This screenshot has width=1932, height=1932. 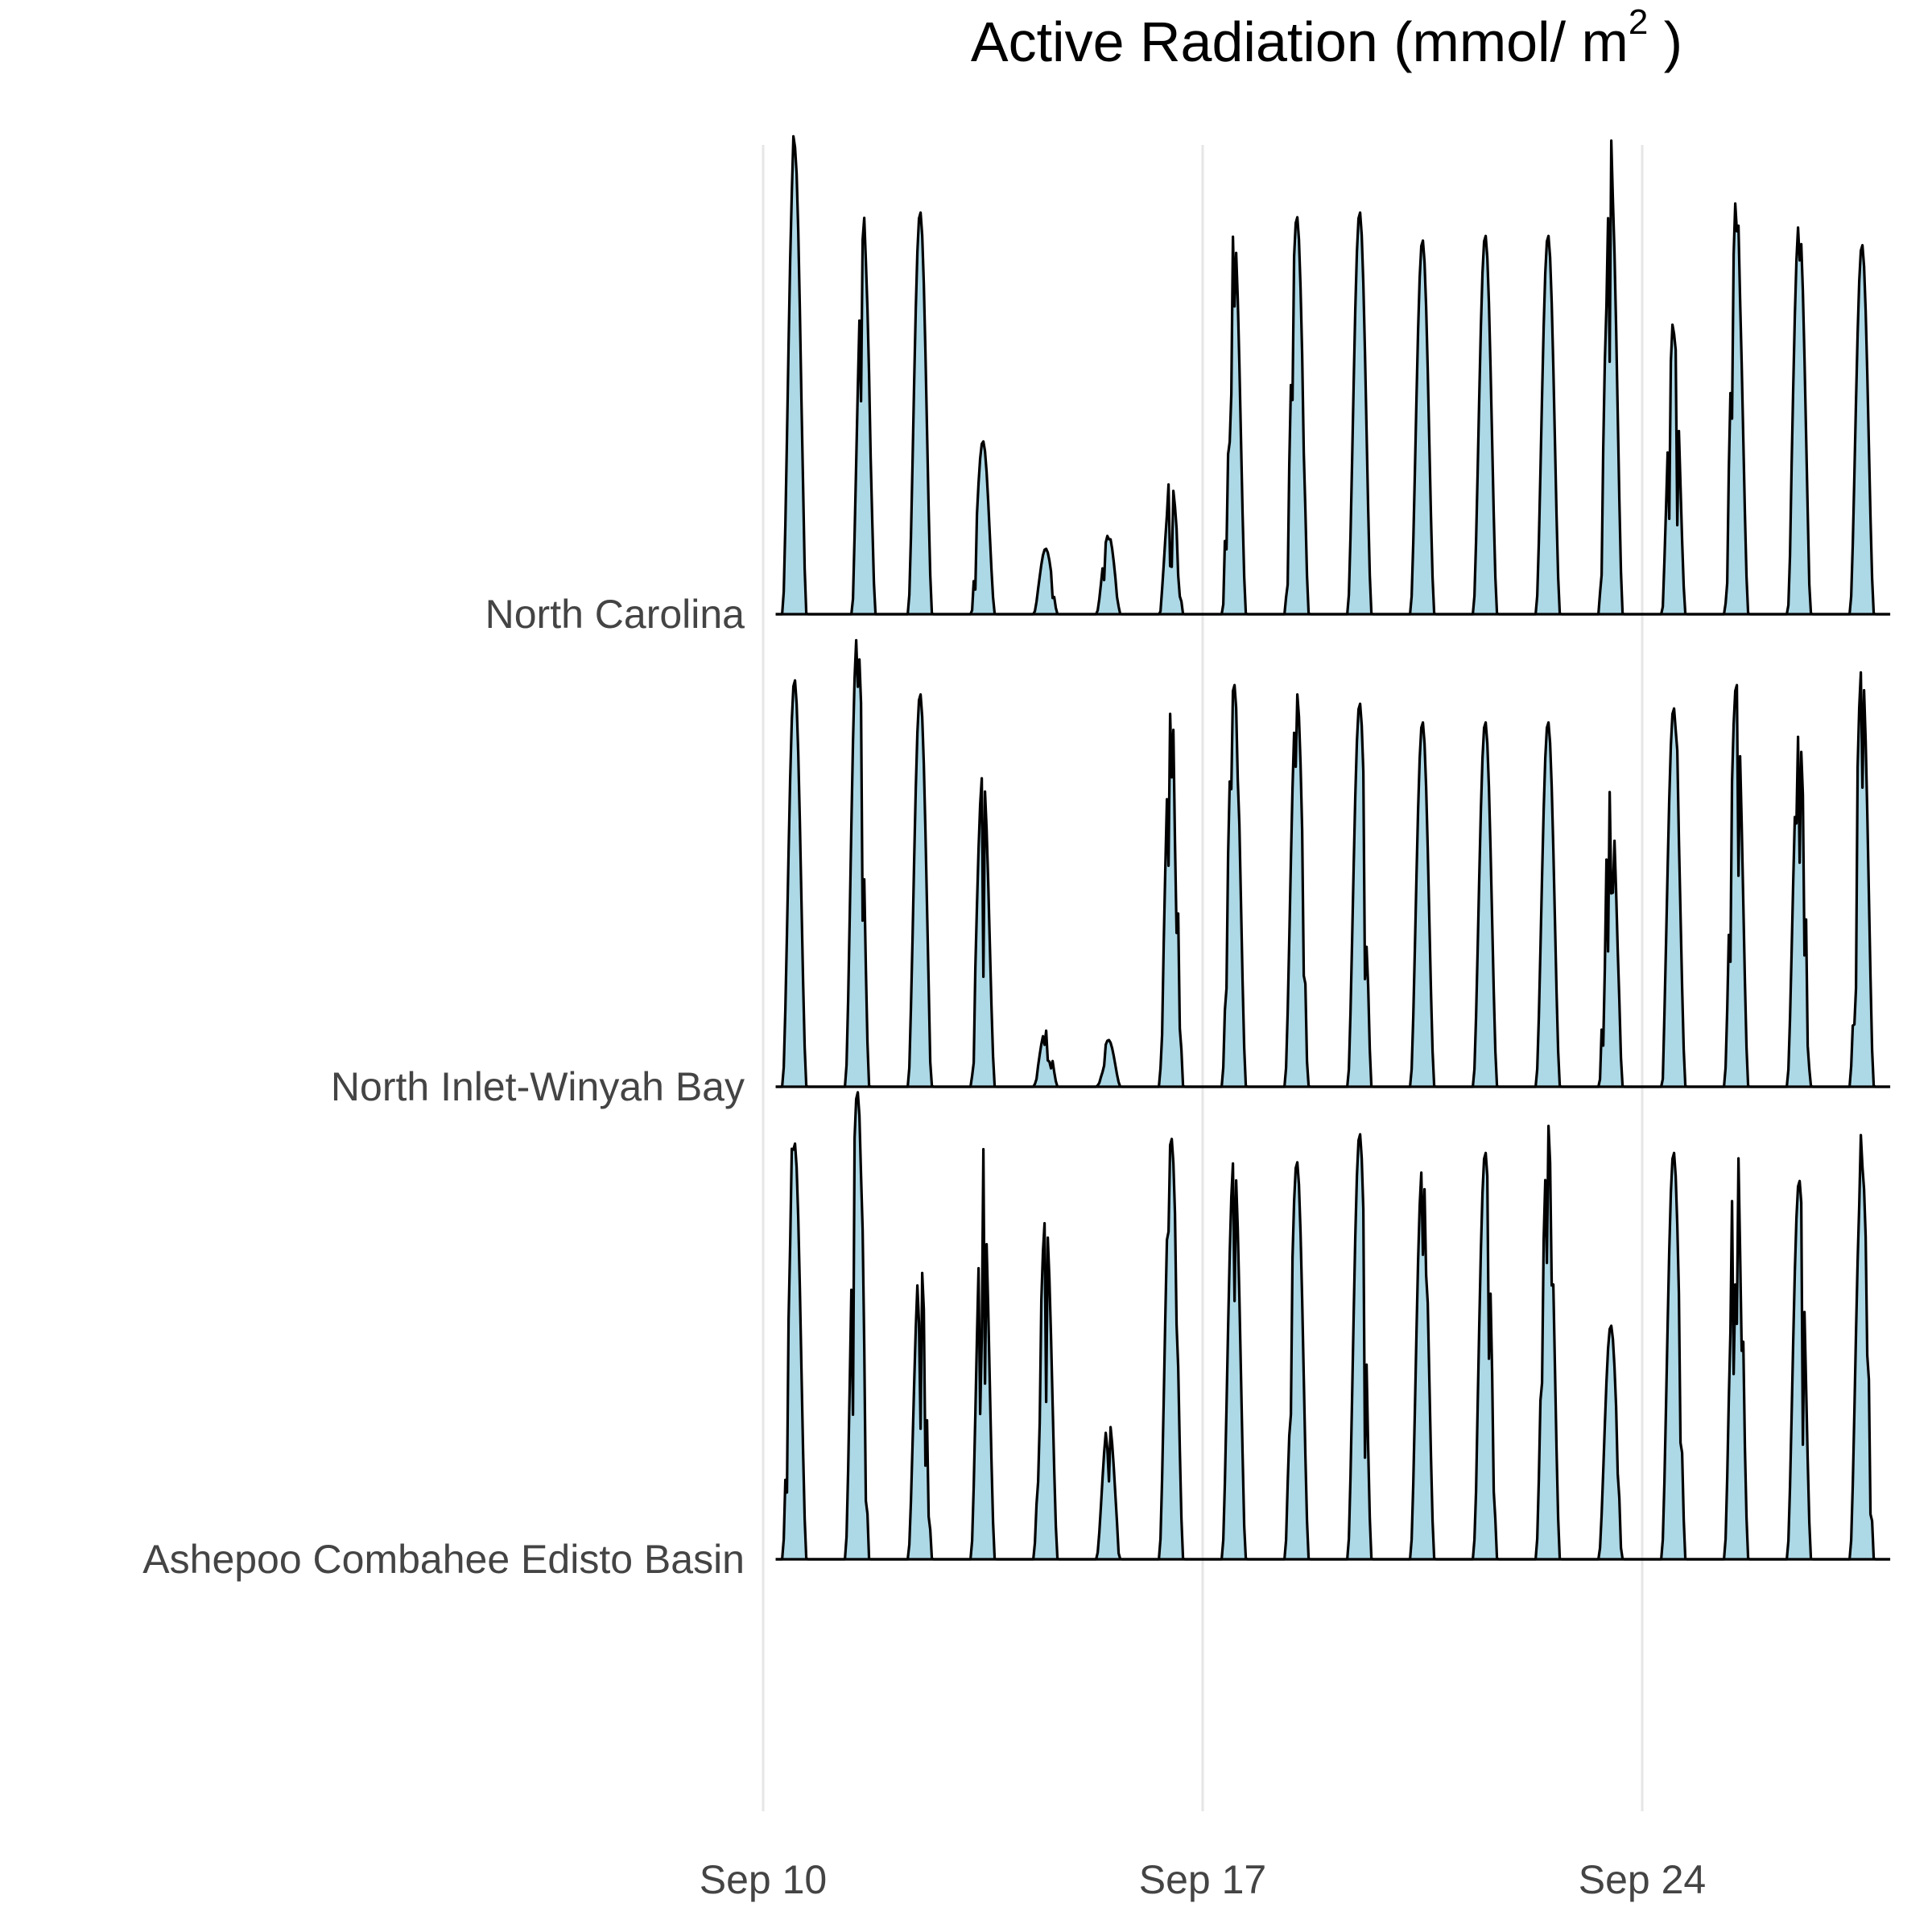 What do you see at coordinates (1638, 22) in the screenshot?
I see `chart-title-superscript: 2` at bounding box center [1638, 22].